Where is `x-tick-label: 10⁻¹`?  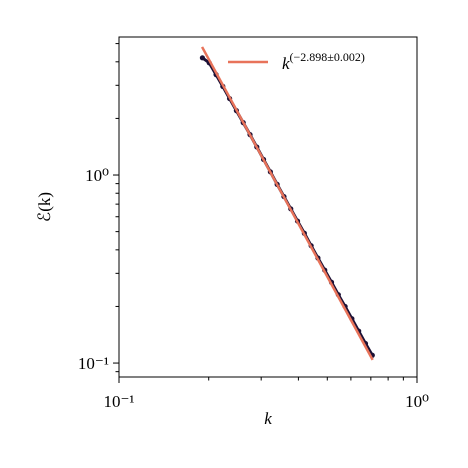
x-tick-label: 10⁻¹ is located at coordinates (118, 401).